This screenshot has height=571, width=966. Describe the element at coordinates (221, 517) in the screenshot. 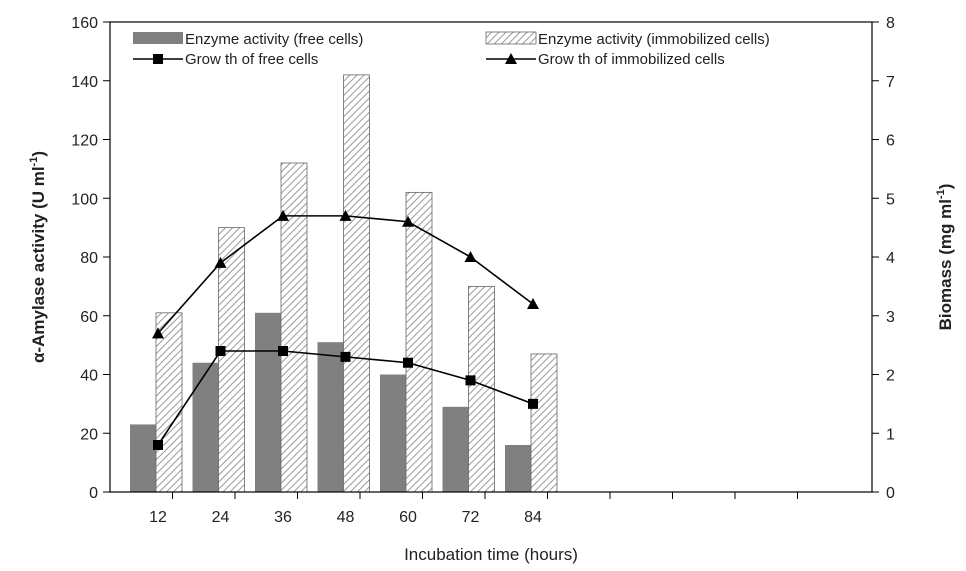

I see `x-tick-label-24: 24` at that location.